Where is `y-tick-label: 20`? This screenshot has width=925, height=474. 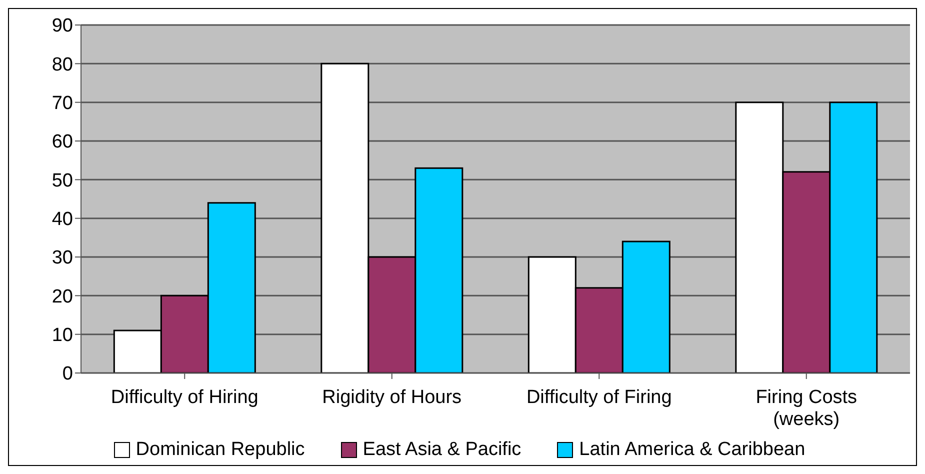
y-tick-label: 20 is located at coordinates (62, 297).